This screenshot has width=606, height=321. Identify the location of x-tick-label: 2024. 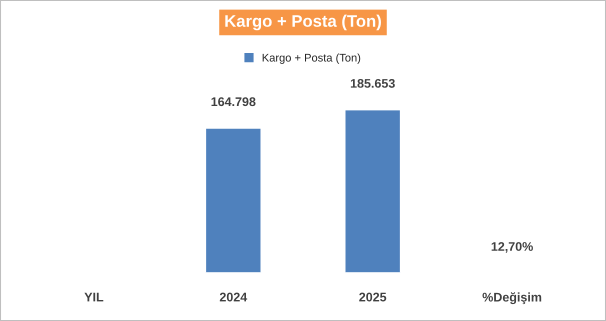
(234, 297).